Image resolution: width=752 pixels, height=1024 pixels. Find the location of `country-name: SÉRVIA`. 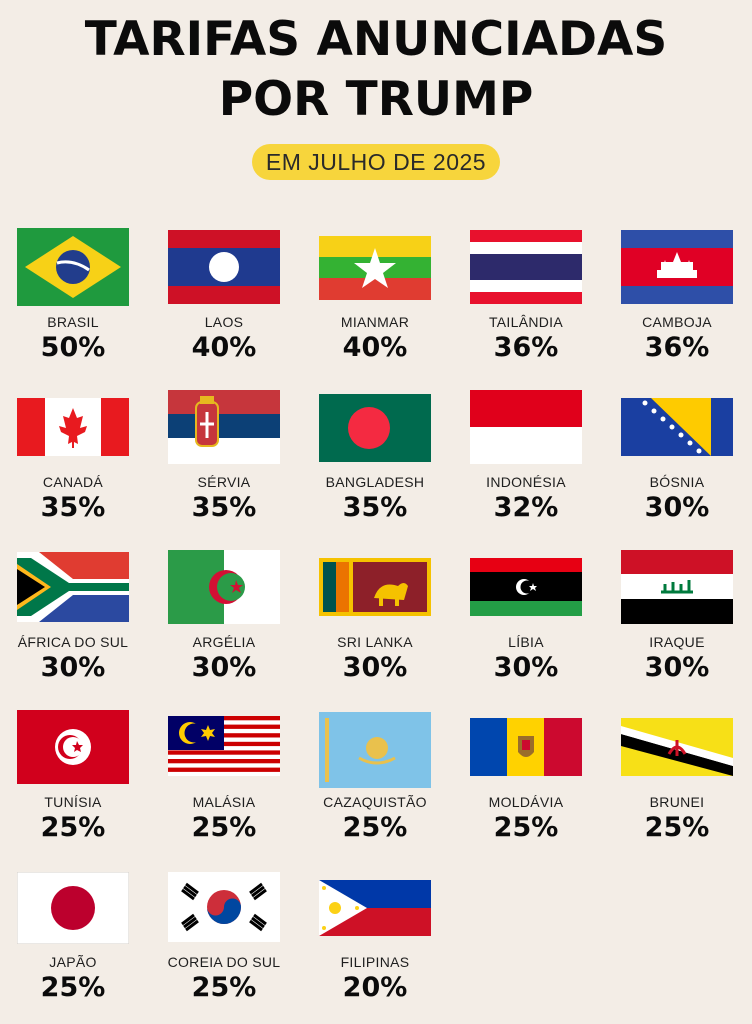

country-name: SÉRVIA is located at coordinates (224, 482).